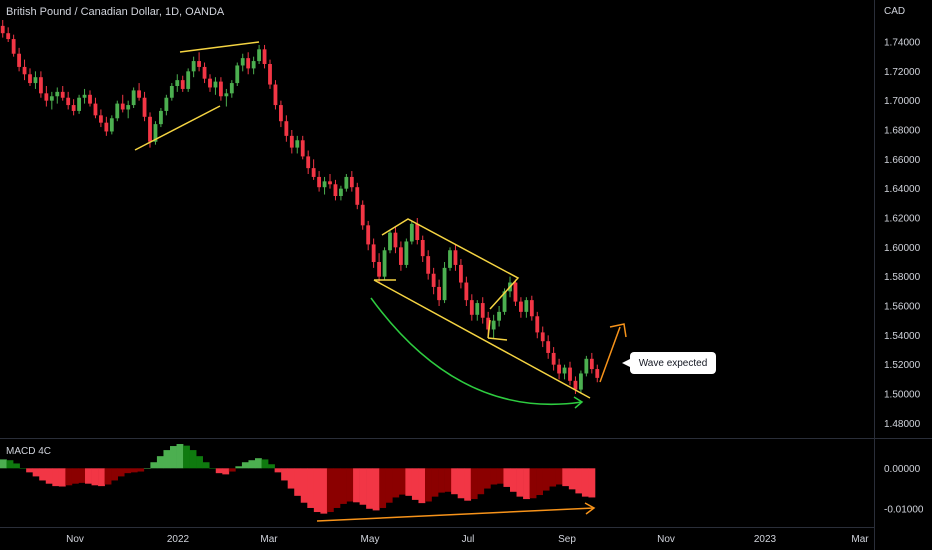 The image size is (932, 550). I want to click on price-tick-label: 1.50000, so click(902, 395).